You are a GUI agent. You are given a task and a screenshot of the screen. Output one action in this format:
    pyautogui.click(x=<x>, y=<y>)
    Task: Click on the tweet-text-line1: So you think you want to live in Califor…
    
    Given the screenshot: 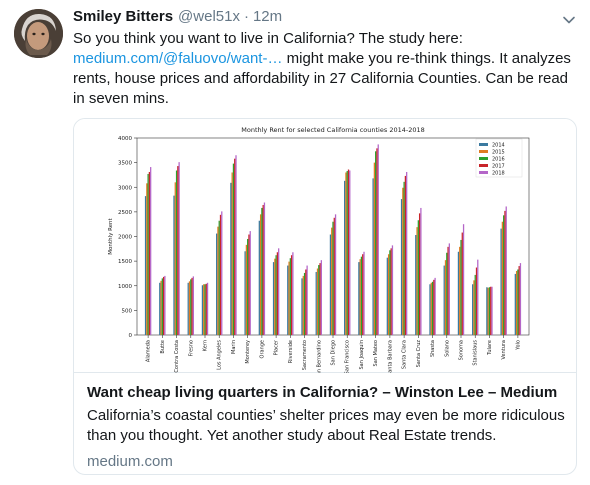 What is the action you would take?
    pyautogui.click(x=268, y=38)
    